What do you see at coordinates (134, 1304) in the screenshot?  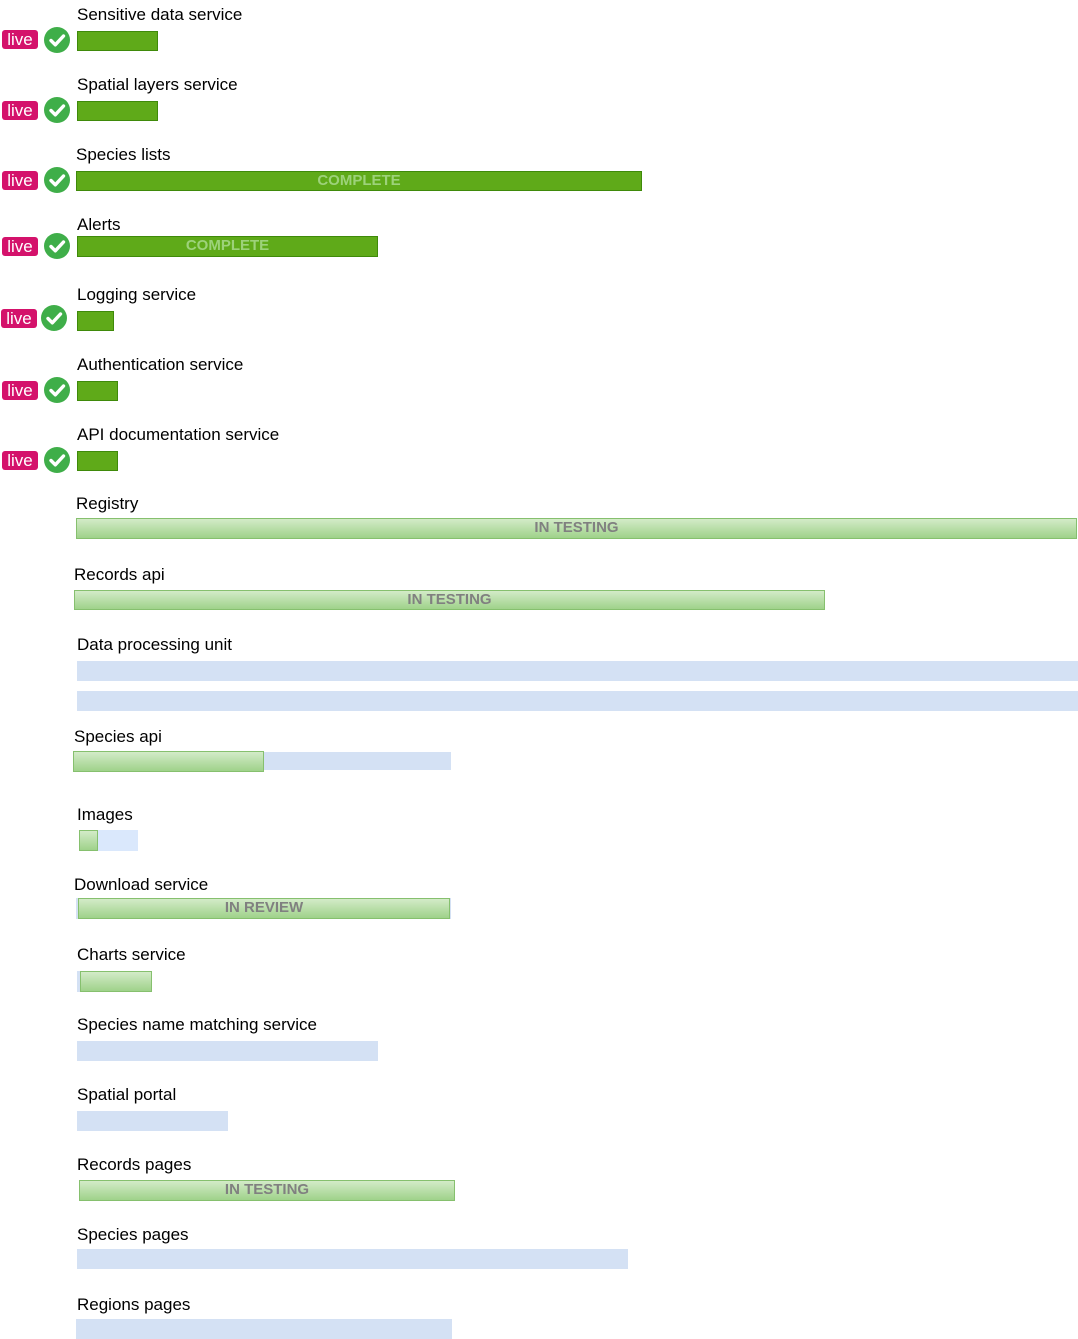 I see `service-label: Regions pages` at bounding box center [134, 1304].